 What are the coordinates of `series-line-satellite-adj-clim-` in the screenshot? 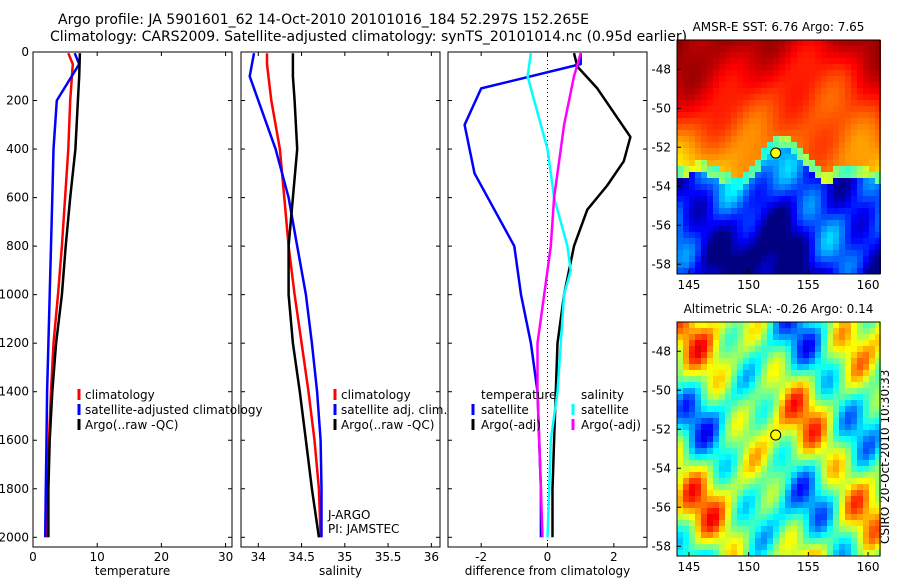 It's located at (285, 295).